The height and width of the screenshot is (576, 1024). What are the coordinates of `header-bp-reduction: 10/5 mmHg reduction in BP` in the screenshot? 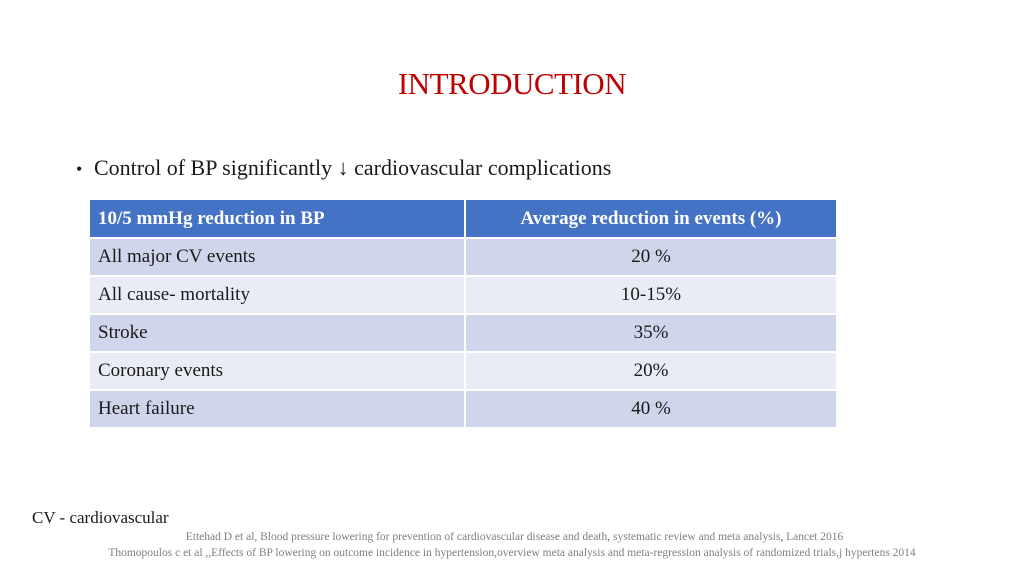 It's located at (277, 218).